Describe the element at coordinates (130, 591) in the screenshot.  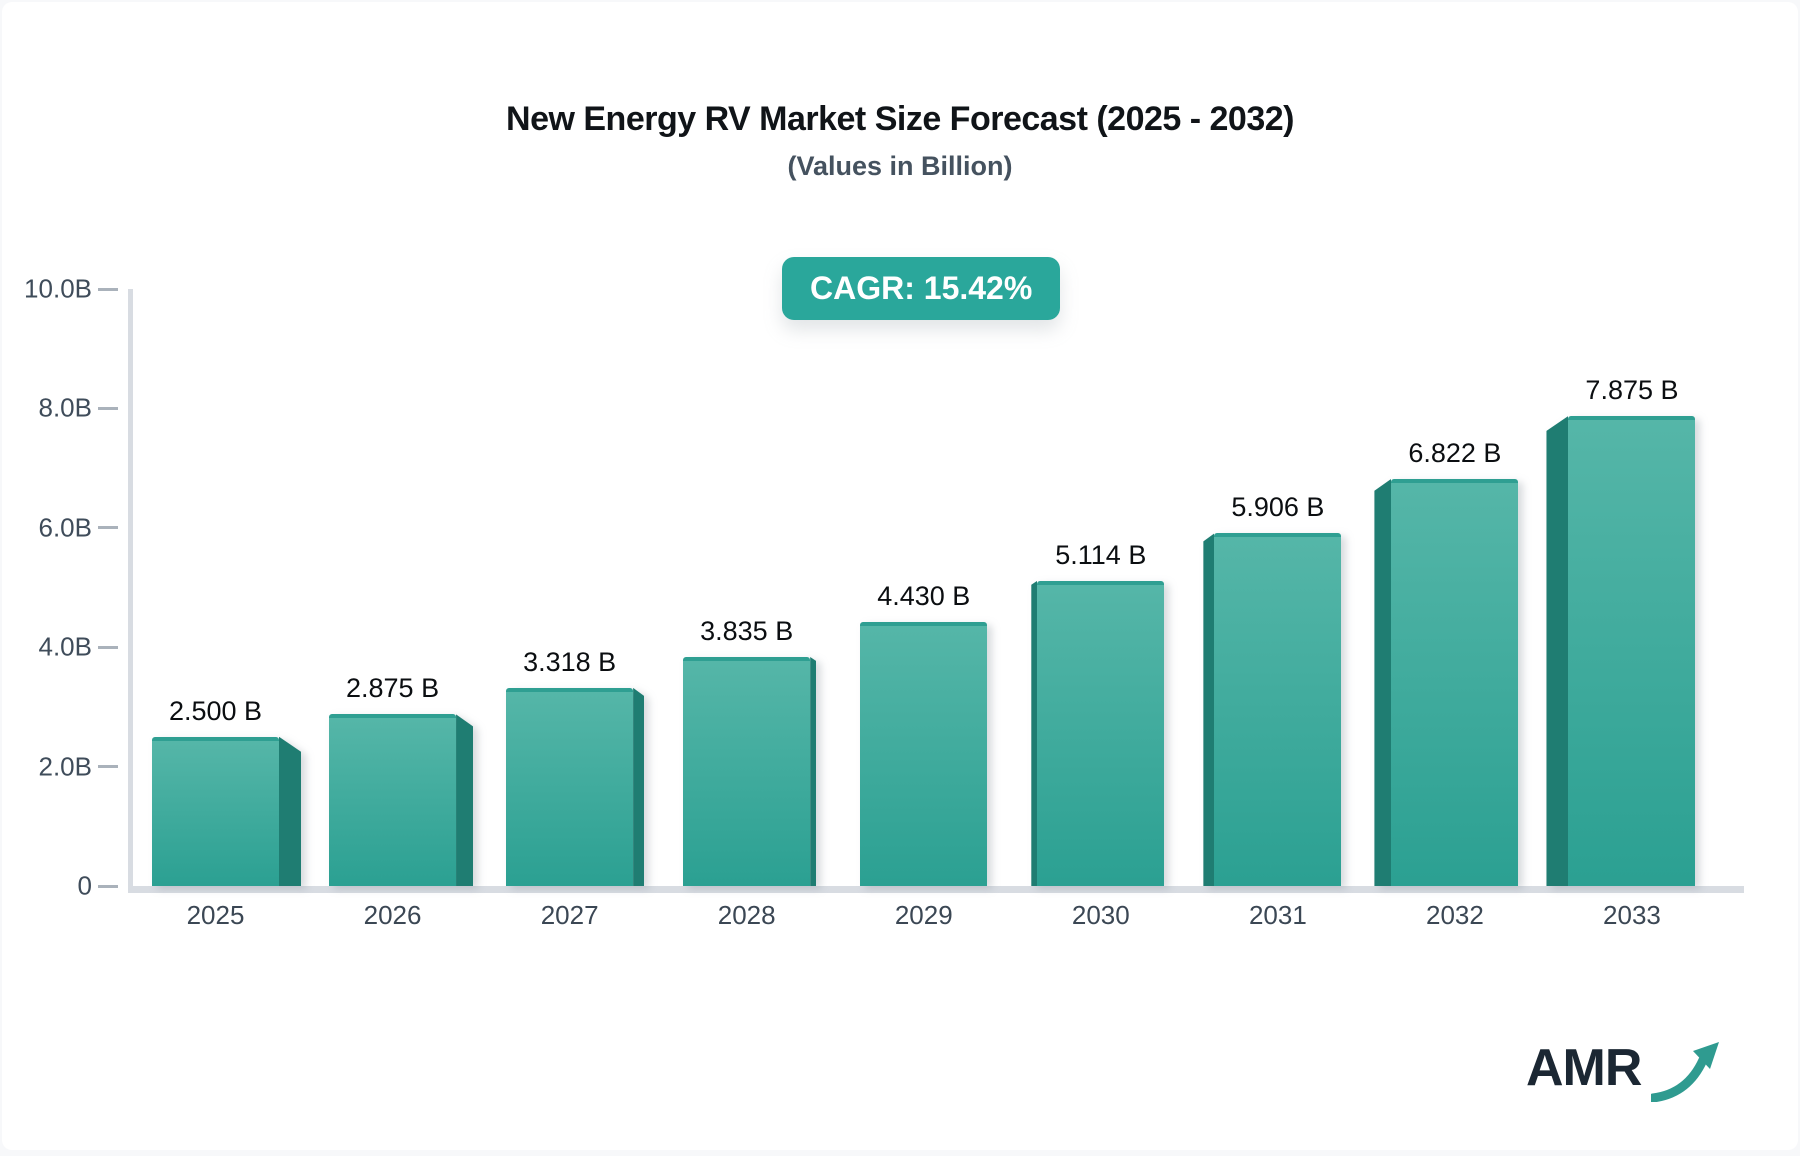
I see `y-axis-line` at that location.